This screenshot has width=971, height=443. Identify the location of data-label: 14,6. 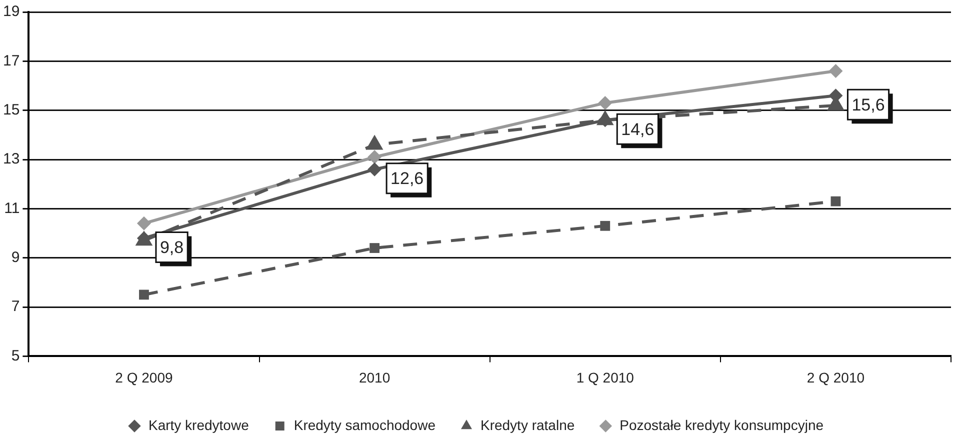
(637, 129).